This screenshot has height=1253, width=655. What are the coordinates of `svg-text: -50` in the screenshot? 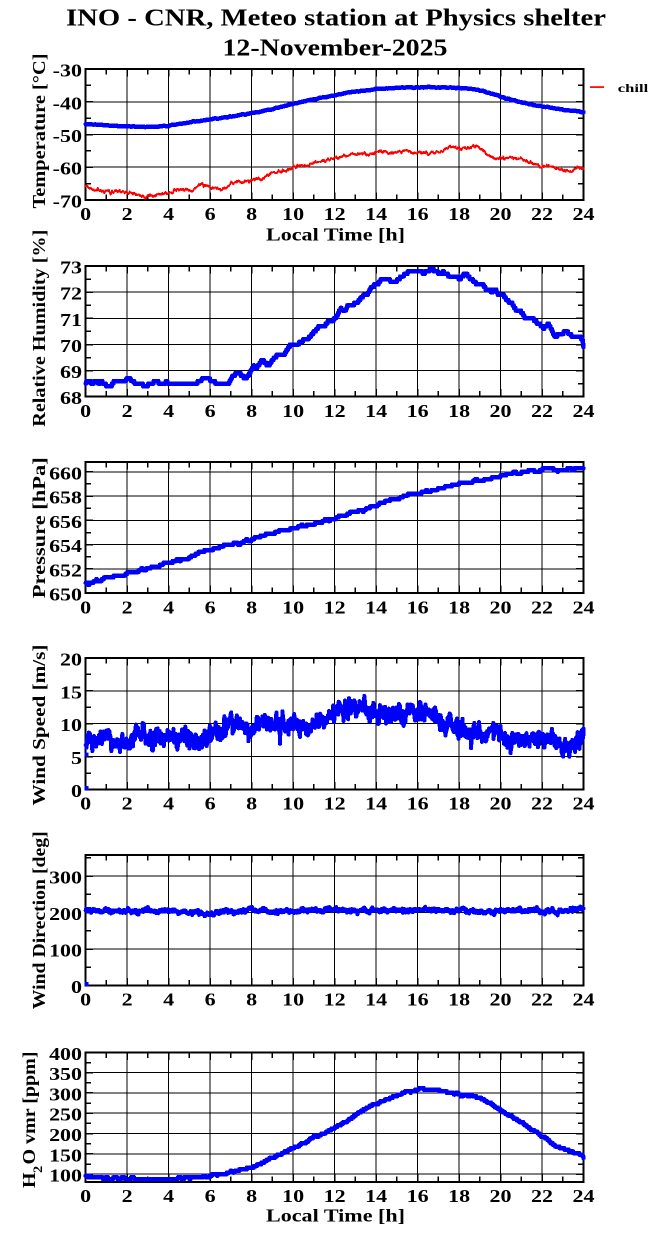 It's located at (67, 136).